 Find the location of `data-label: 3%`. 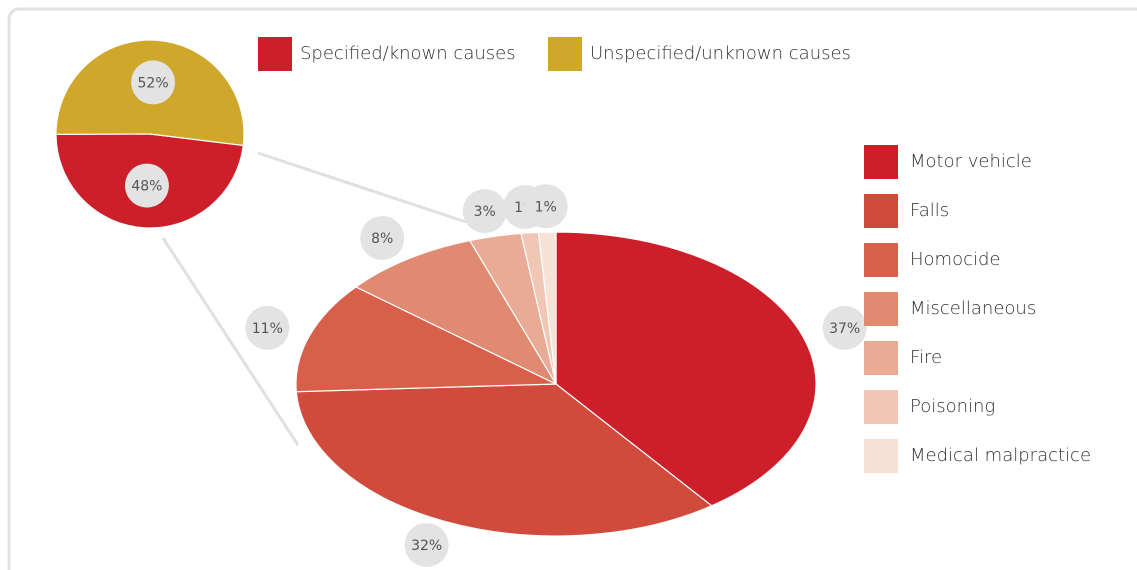

data-label: 3% is located at coordinates (485, 212).